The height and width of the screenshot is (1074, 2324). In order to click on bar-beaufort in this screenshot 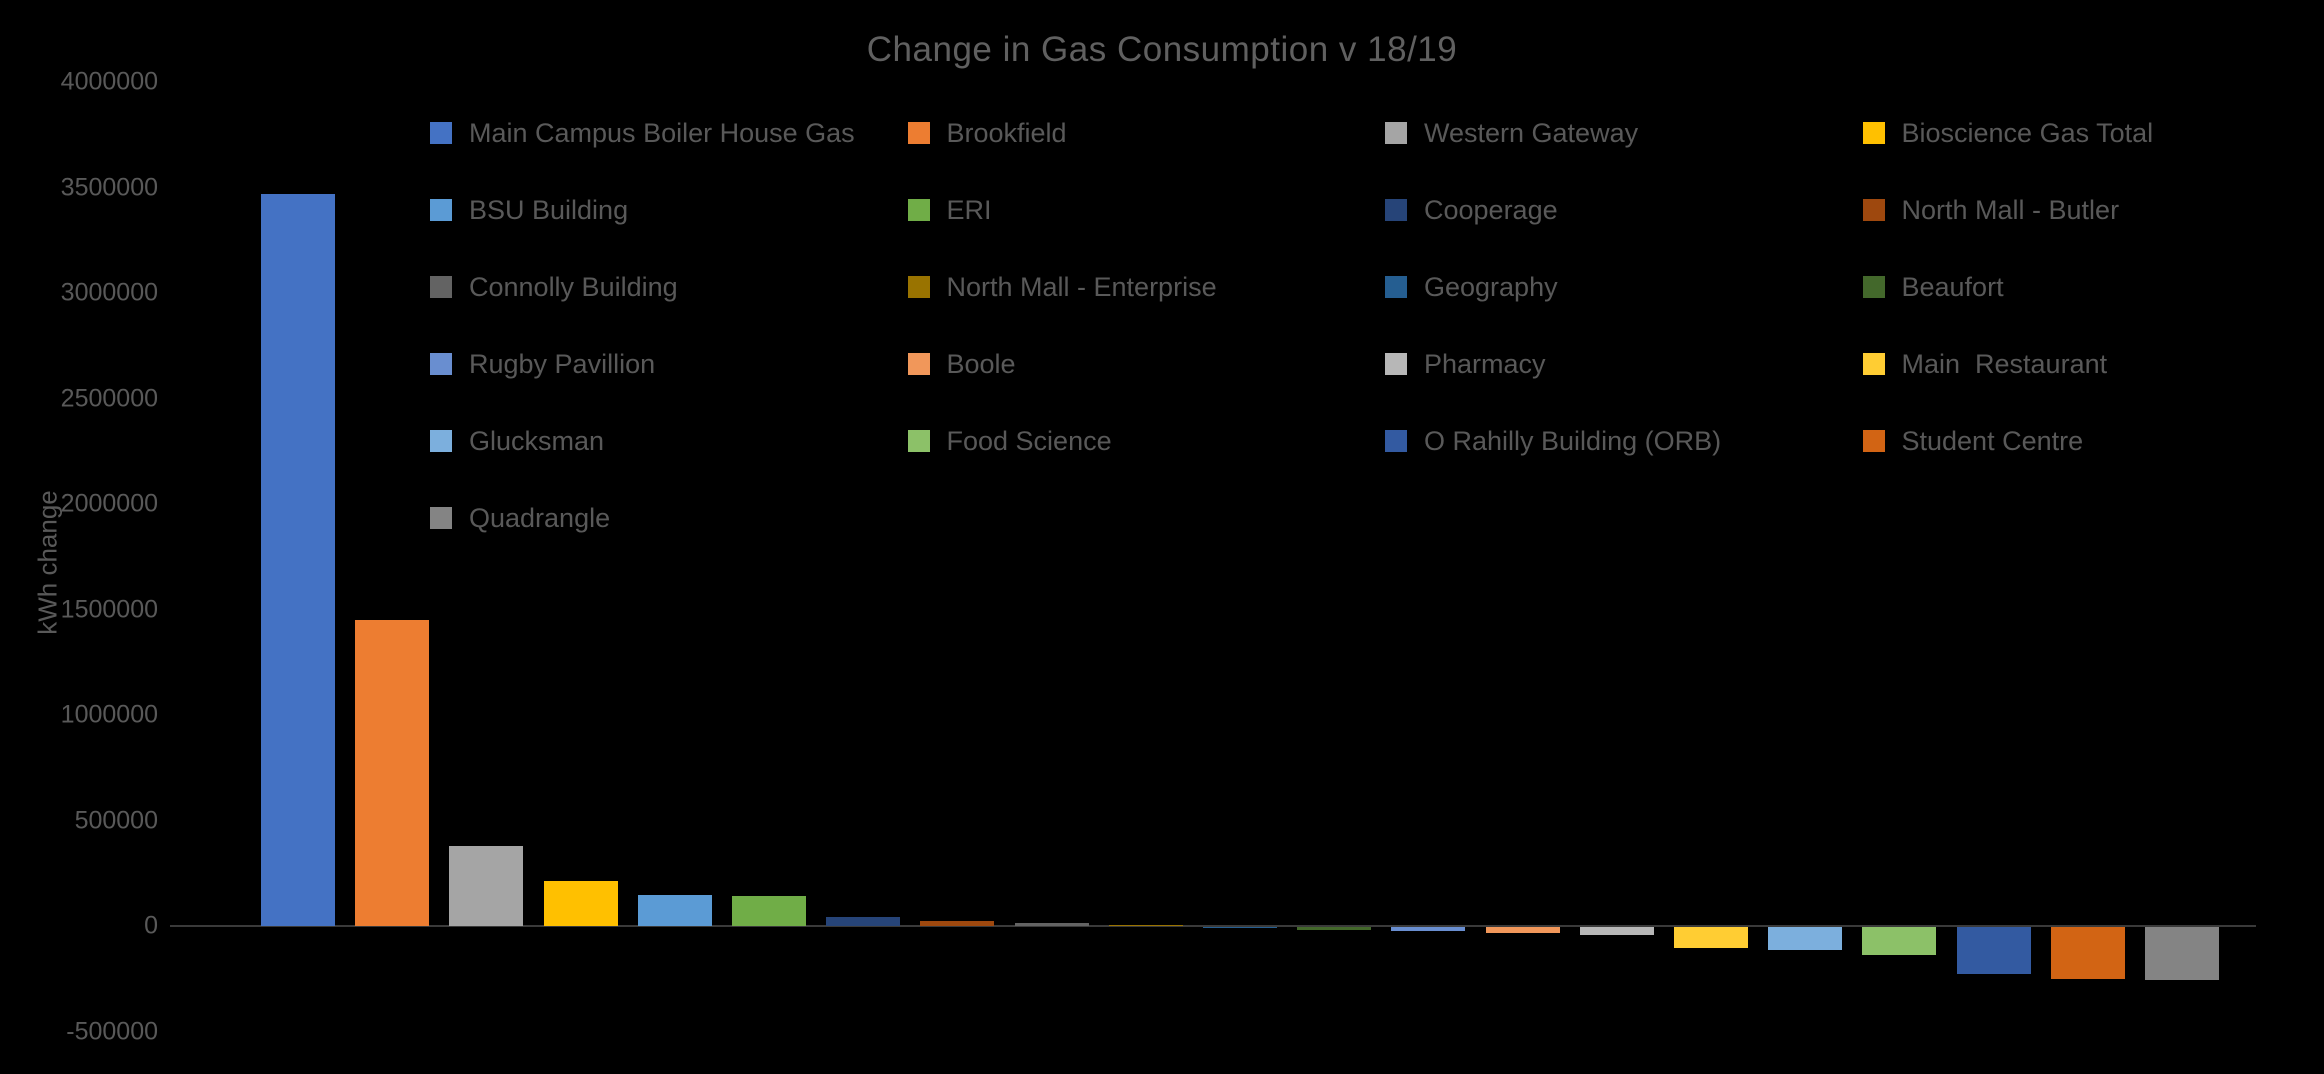, I will do `click(1334, 928)`.